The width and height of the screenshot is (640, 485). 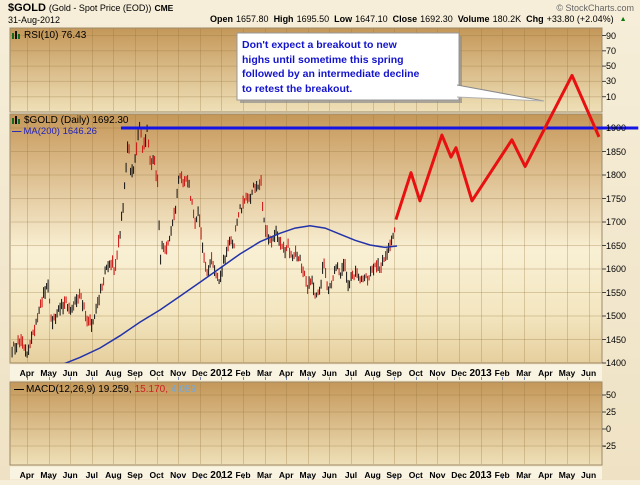 I want to click on ma200-line, so click(x=230, y=294).